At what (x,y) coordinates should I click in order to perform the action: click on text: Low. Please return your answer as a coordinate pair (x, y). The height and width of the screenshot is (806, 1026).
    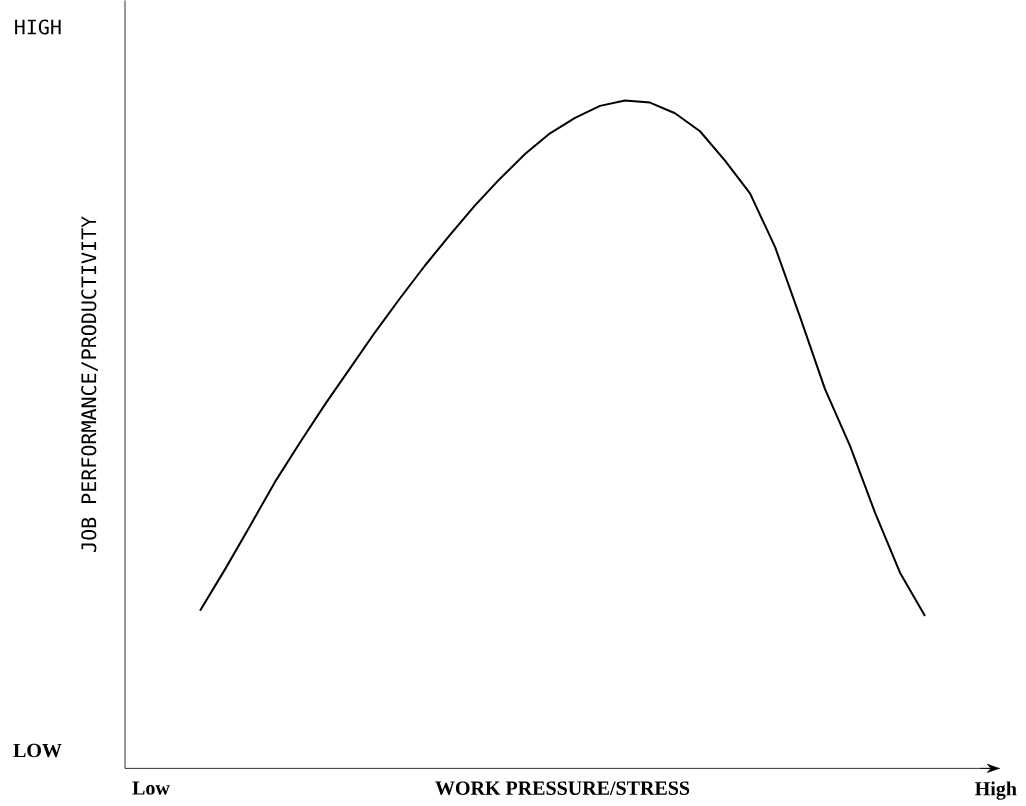
    Looking at the image, I should click on (151, 788).